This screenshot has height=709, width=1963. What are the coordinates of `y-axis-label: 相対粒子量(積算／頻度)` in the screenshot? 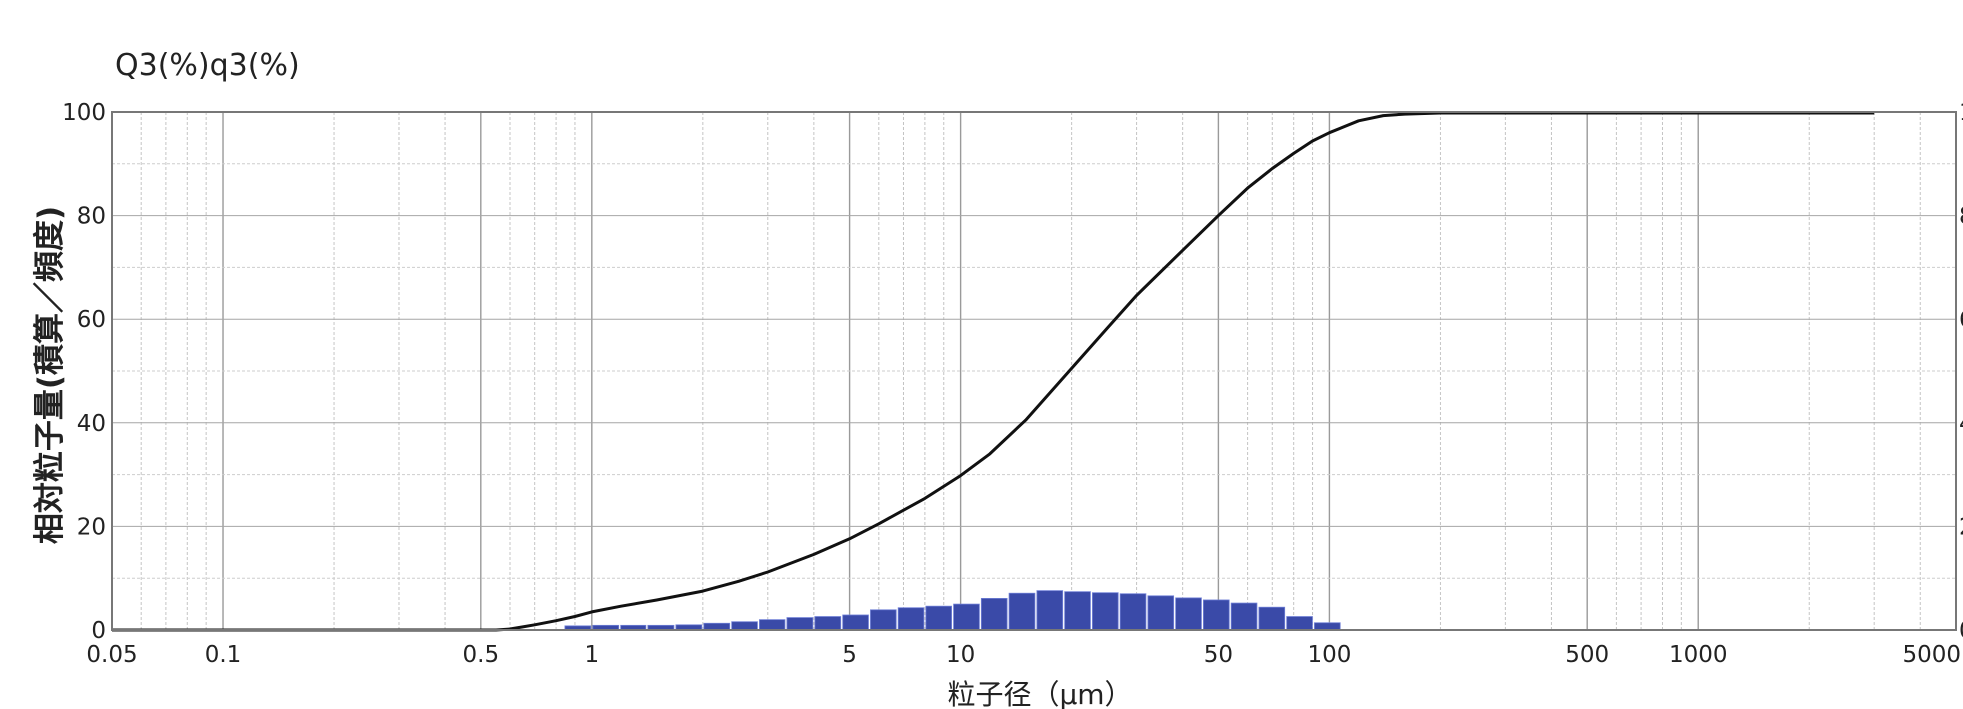 It's located at (50, 375).